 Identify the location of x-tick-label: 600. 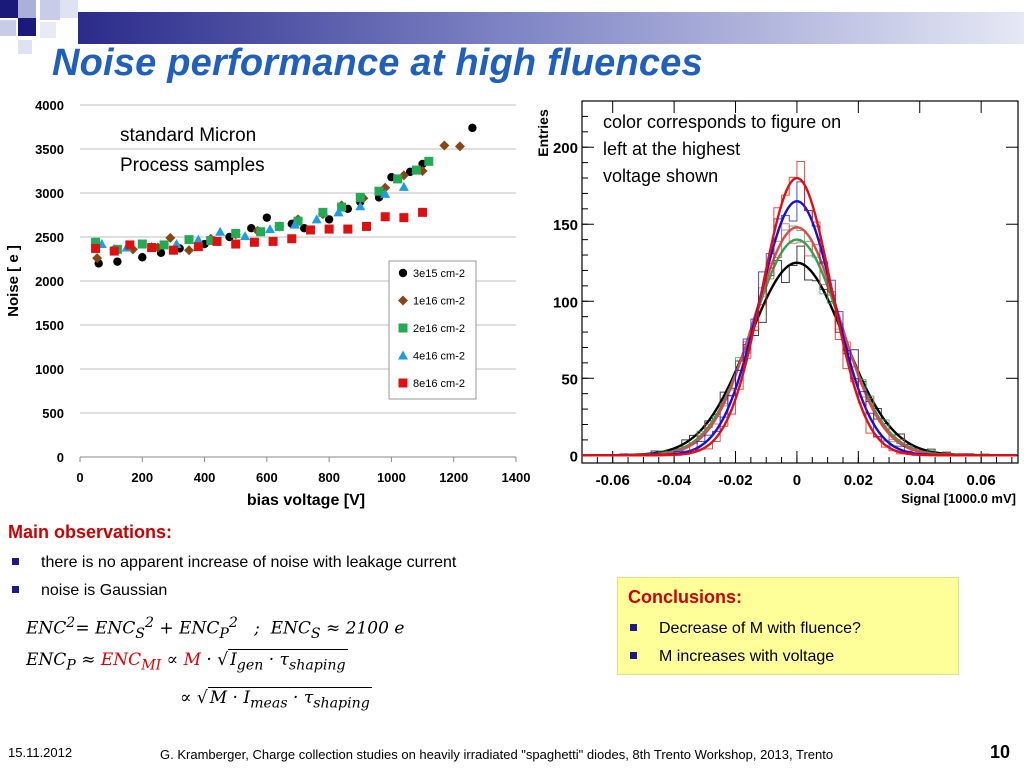
(267, 477).